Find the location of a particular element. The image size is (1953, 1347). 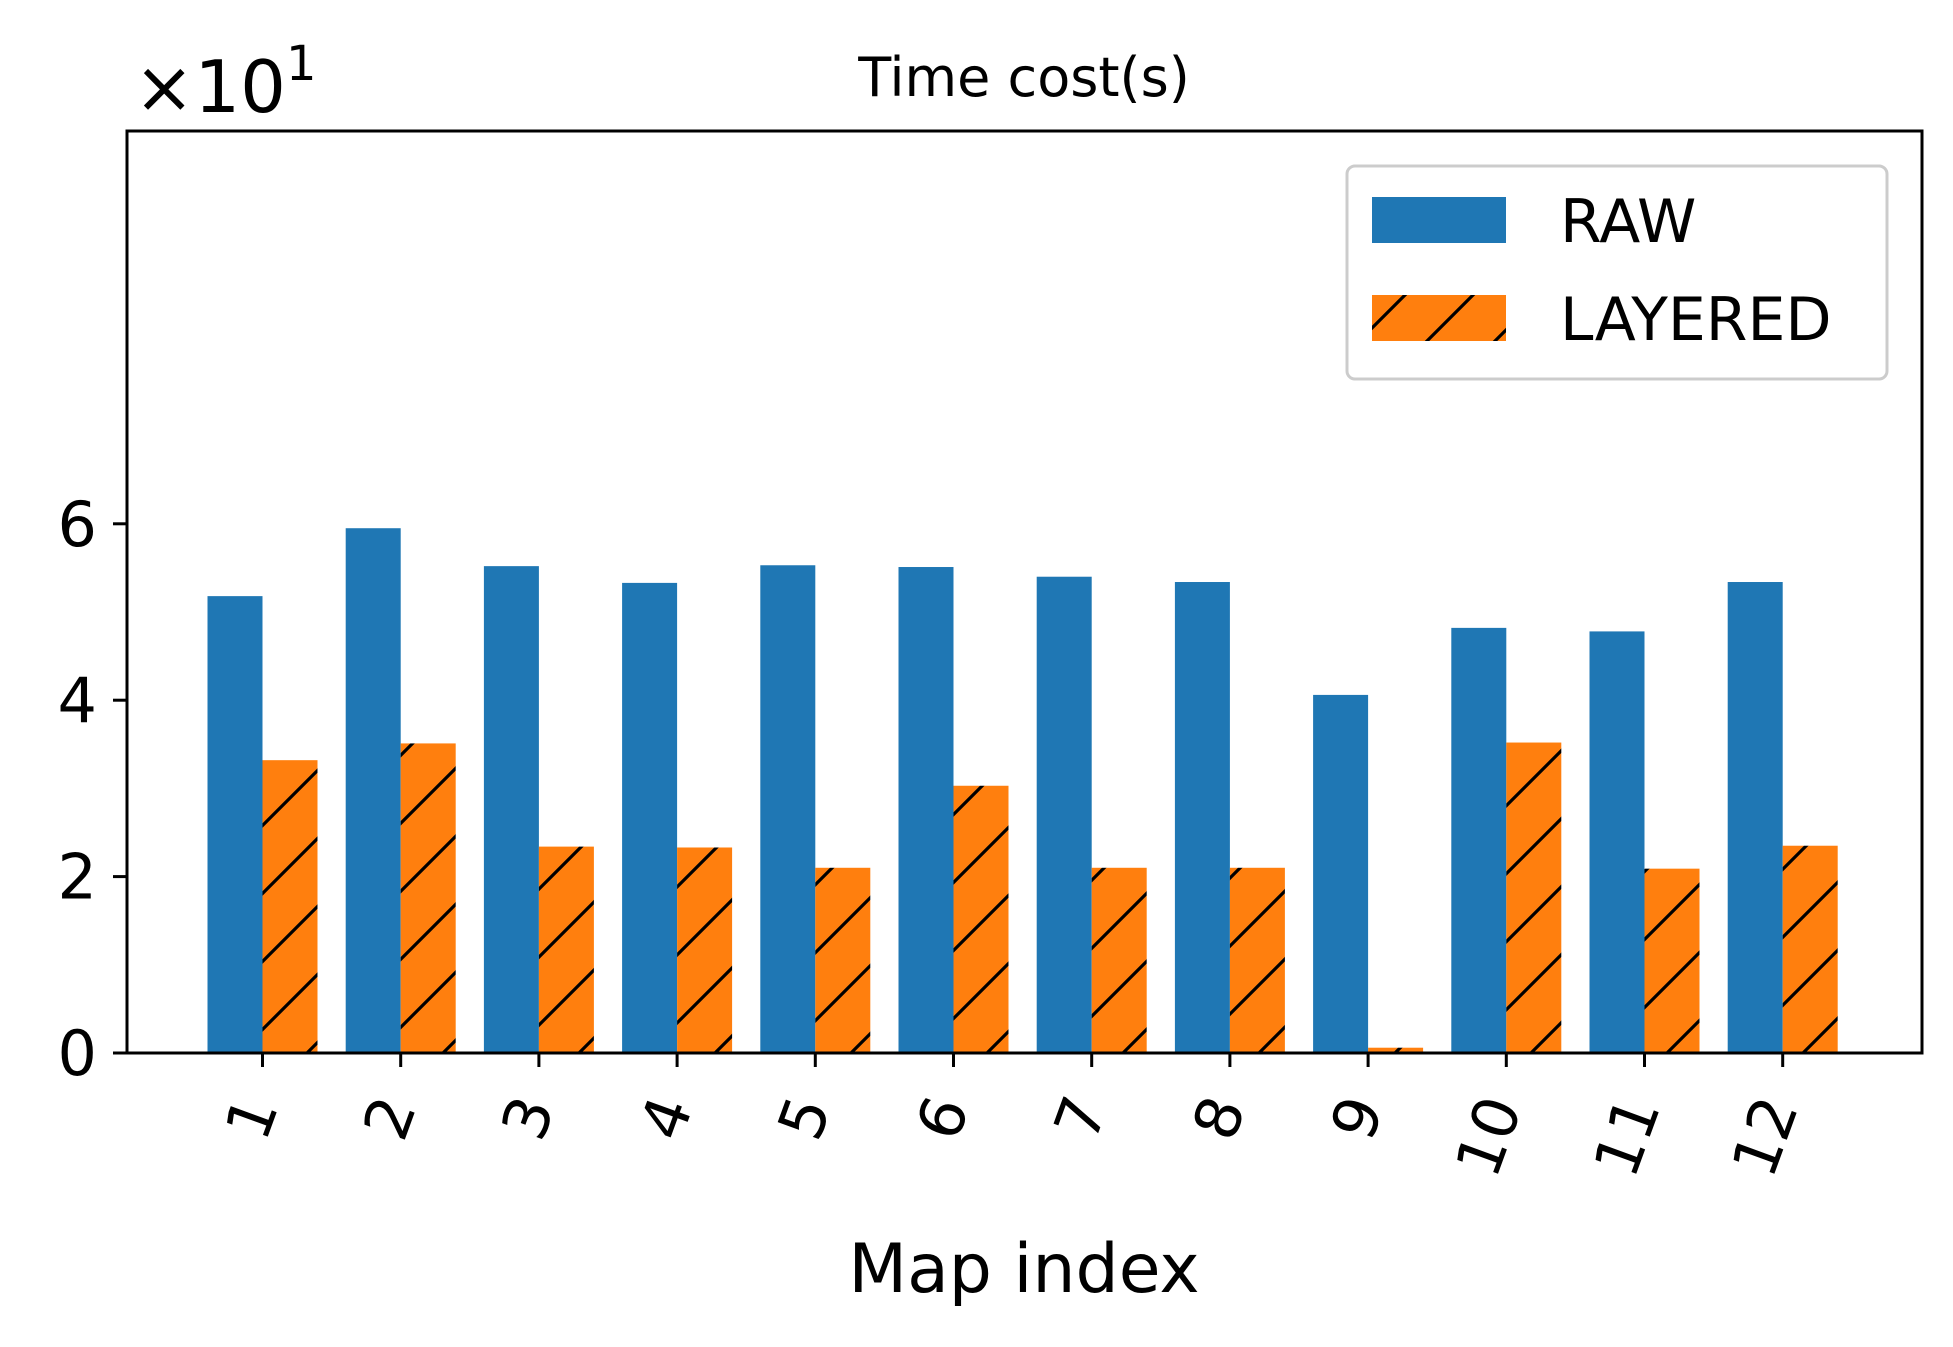

legend-label-layered: LAYERED is located at coordinates (1696, 320).